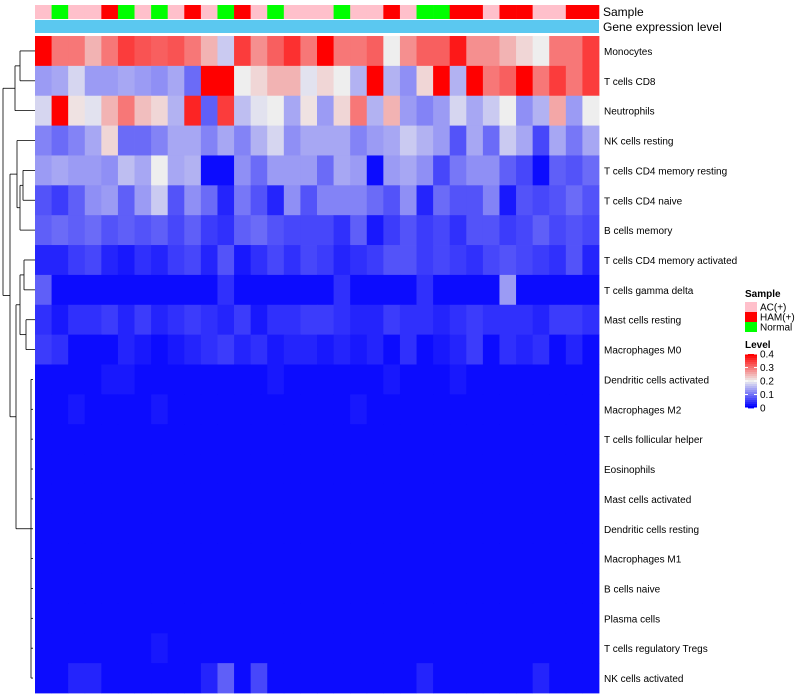 The image size is (800, 700). Describe the element at coordinates (317, 26) in the screenshot. I see `gene-expression-level-bar` at that location.